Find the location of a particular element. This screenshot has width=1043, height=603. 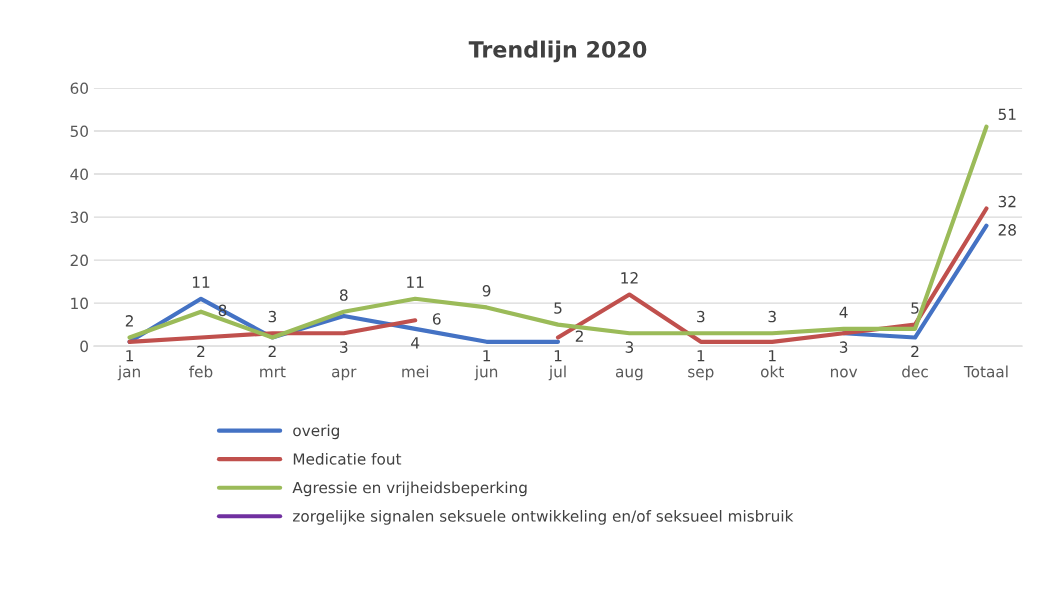

x-tick-label: okt is located at coordinates (772, 371).